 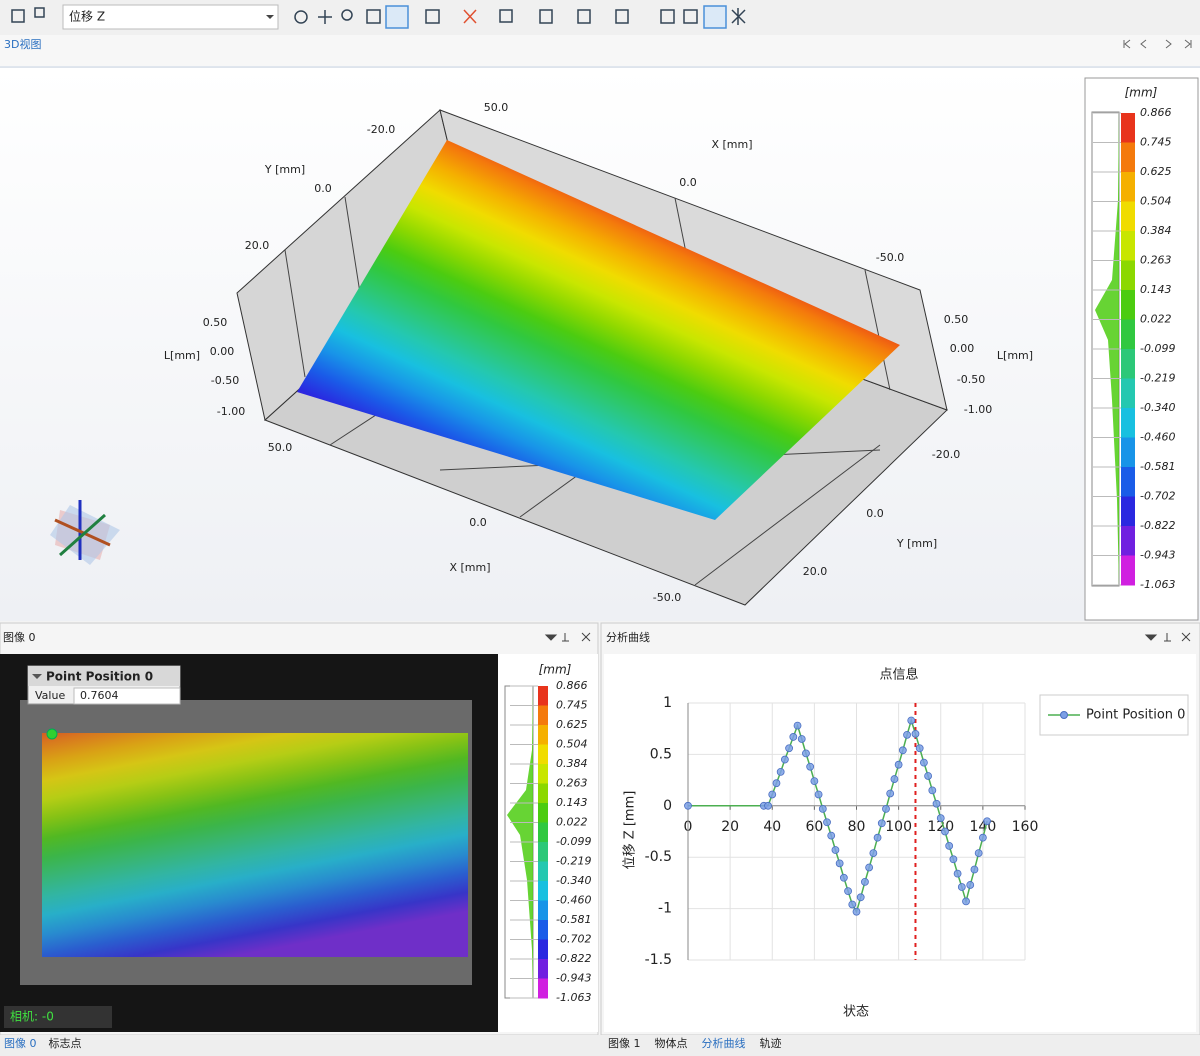 I want to click on bottom-tab: 标志点, so click(x=65, y=1043).